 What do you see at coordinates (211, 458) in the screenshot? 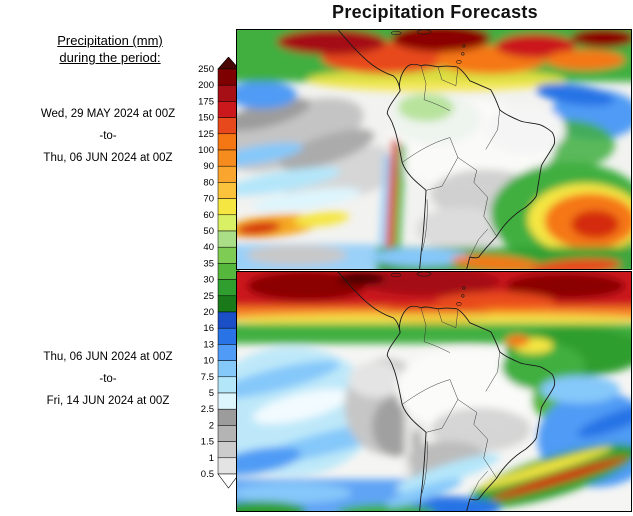
I see `colorbar-tick-label: 1` at bounding box center [211, 458].